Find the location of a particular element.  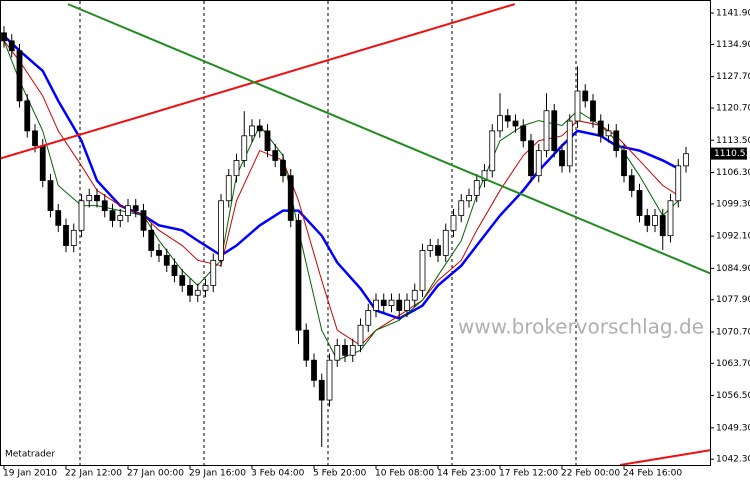

x-tick-label: 17 Feb 12:00 is located at coordinates (528, 474).